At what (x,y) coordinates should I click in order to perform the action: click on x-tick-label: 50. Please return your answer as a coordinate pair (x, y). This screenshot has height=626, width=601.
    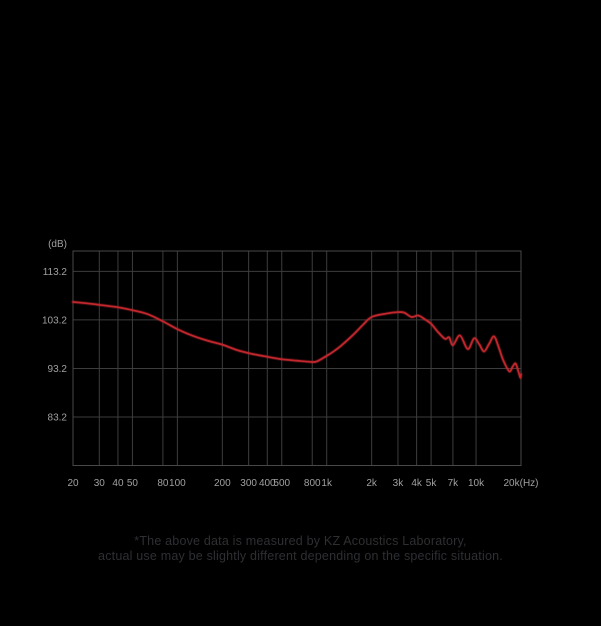
    Looking at the image, I should click on (133, 483).